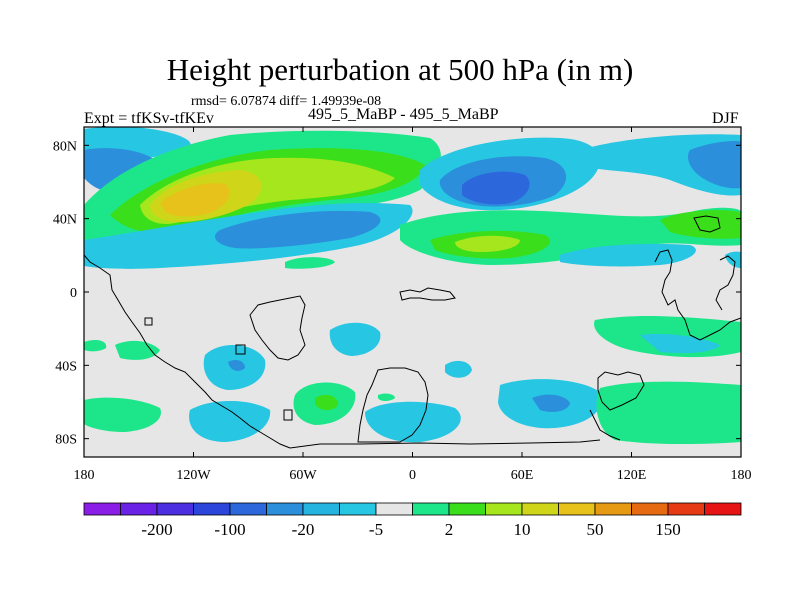 Image resolution: width=800 pixels, height=600 pixels. Describe the element at coordinates (449, 529) in the screenshot. I see `colorbar-label: 2` at that location.